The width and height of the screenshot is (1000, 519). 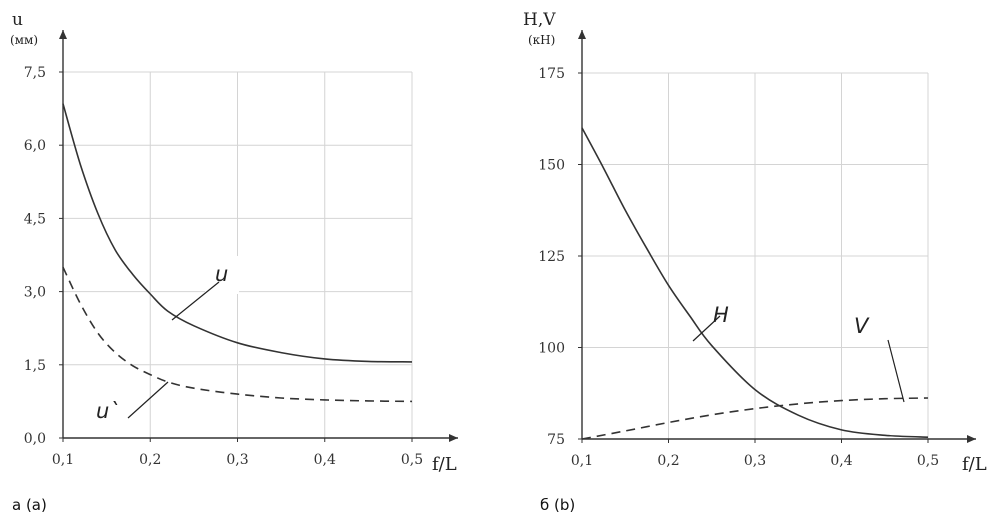 I want to click on label-background-v, so click(x=867, y=322).